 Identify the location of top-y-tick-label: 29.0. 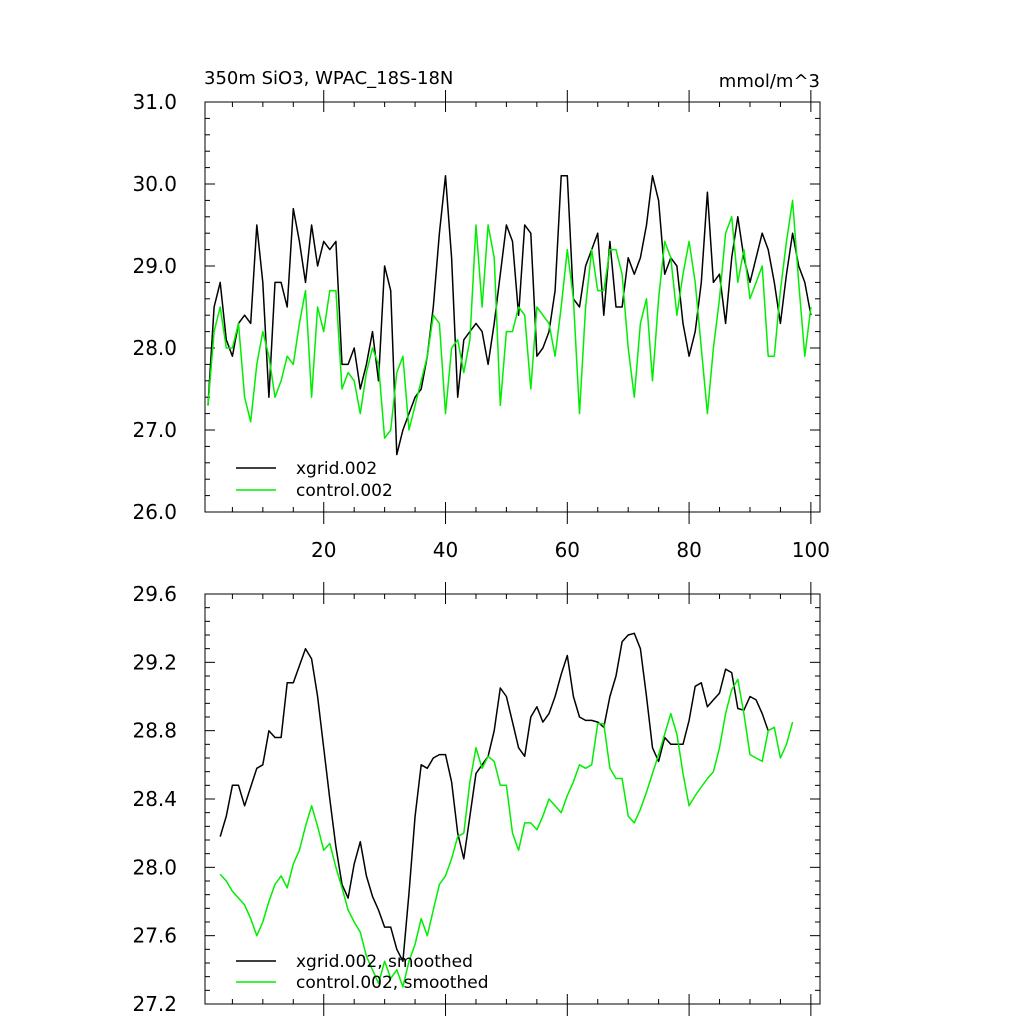
(154, 266).